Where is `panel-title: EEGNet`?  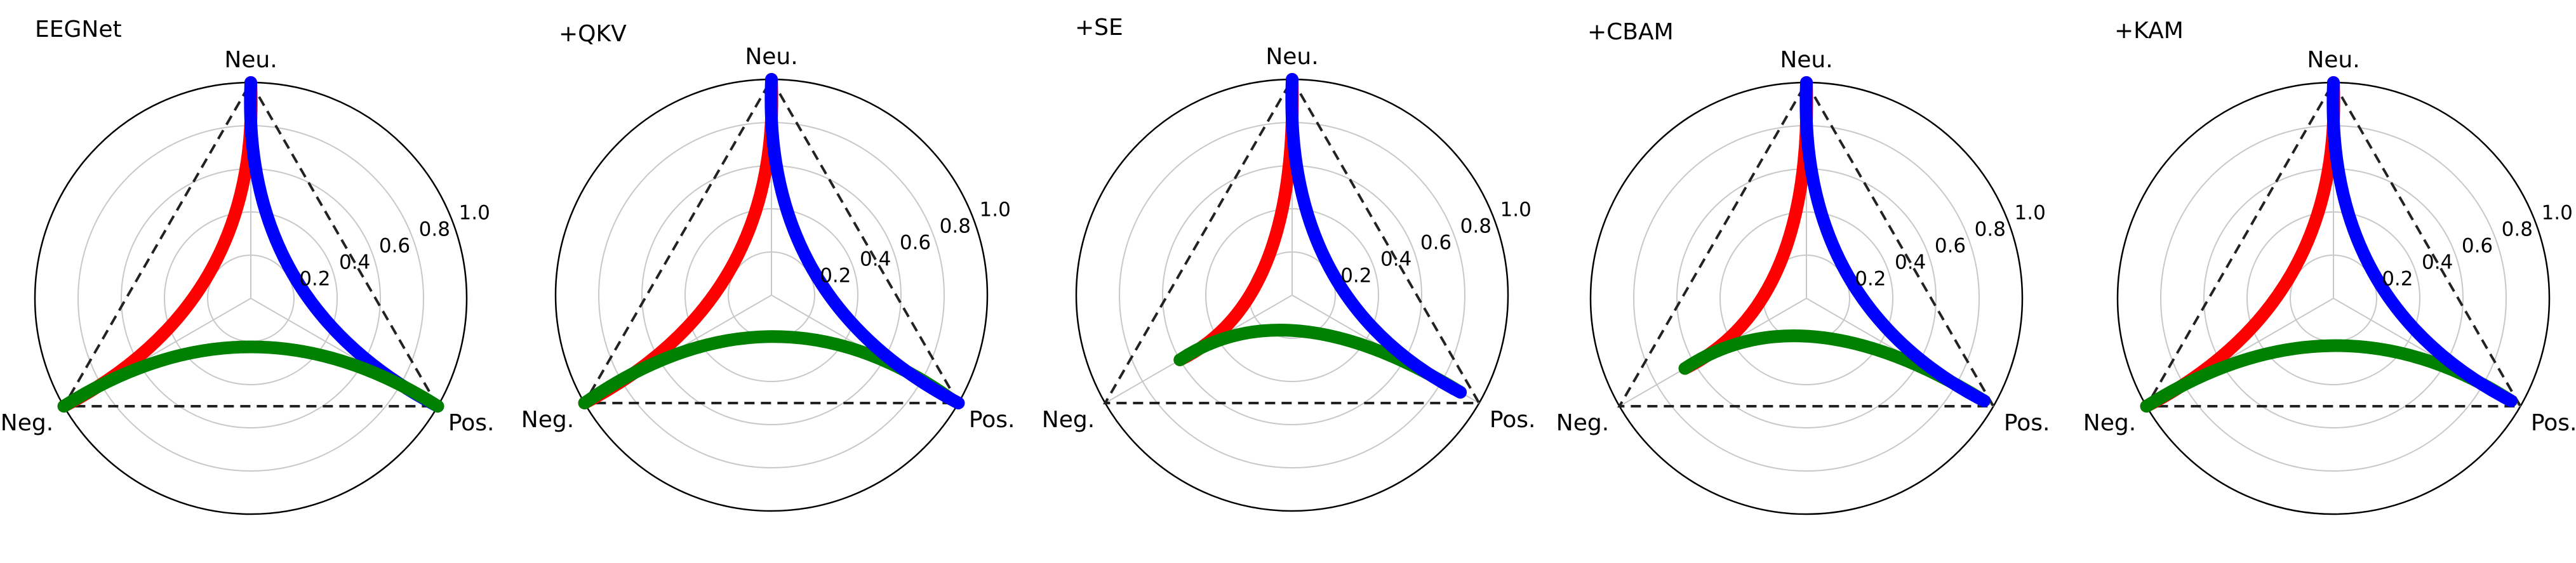 panel-title: EEGNet is located at coordinates (78, 30).